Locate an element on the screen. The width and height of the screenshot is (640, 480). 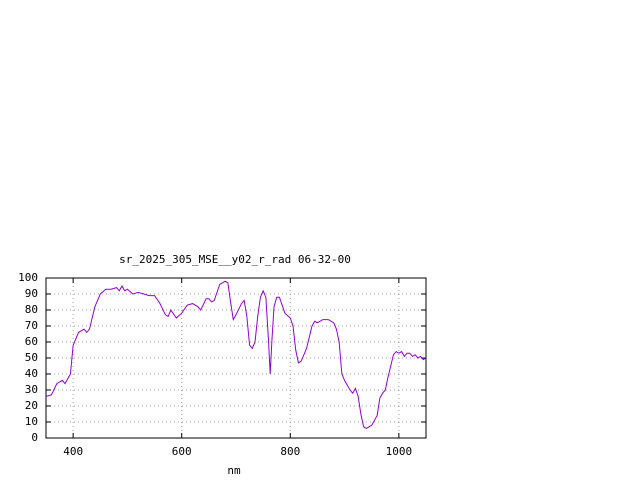
x-axis-label: nm is located at coordinates (234, 470).